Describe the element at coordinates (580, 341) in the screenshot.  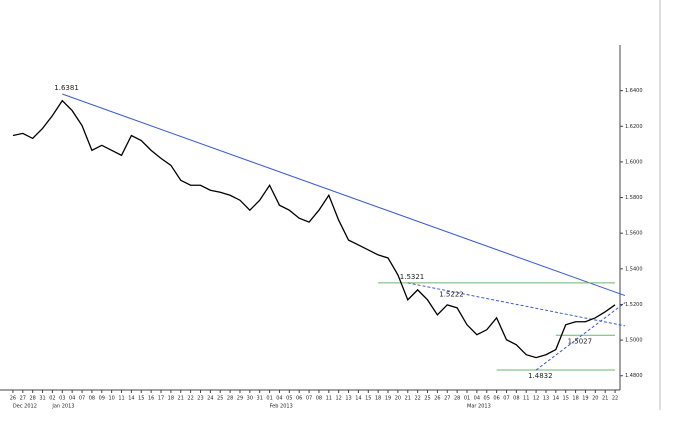
I see `annotation: 1.5027` at that location.